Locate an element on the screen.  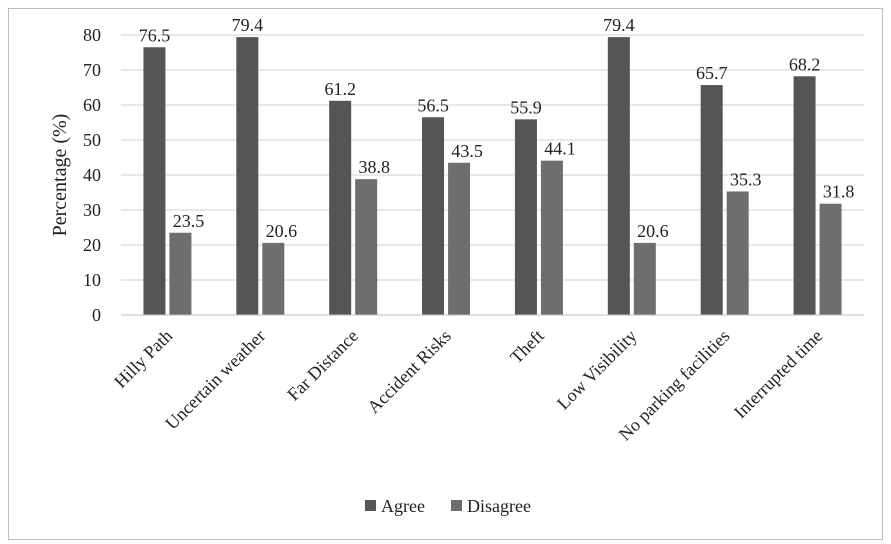
legend-label-agree: Agree is located at coordinates (403, 506).